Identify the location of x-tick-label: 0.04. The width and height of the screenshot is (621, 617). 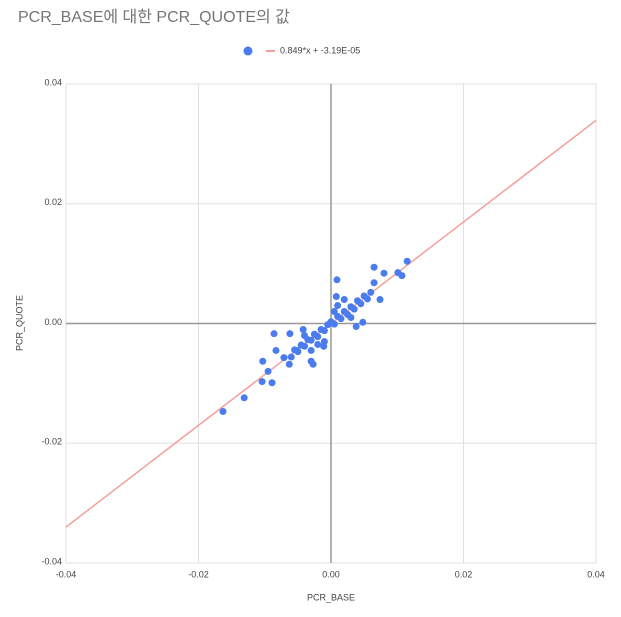
(596, 574).